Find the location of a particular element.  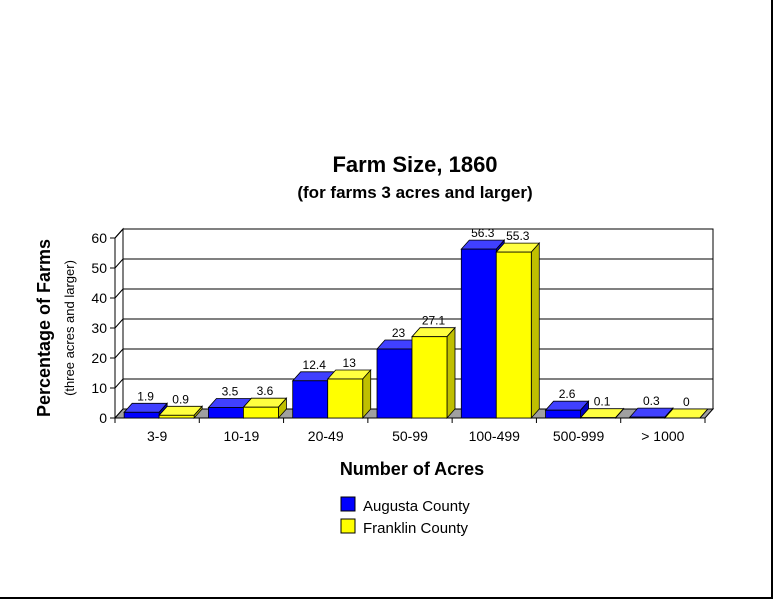

x-tick-label: 10-19 is located at coordinates (242, 436).